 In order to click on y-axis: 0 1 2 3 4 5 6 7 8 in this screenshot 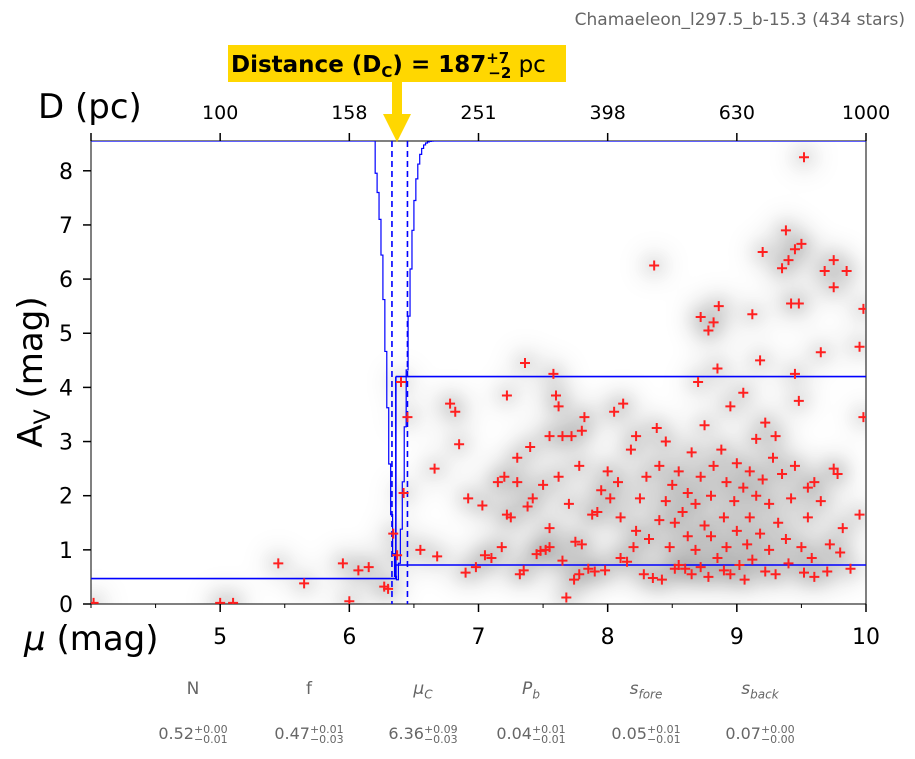, I will do `click(75, 389)`.